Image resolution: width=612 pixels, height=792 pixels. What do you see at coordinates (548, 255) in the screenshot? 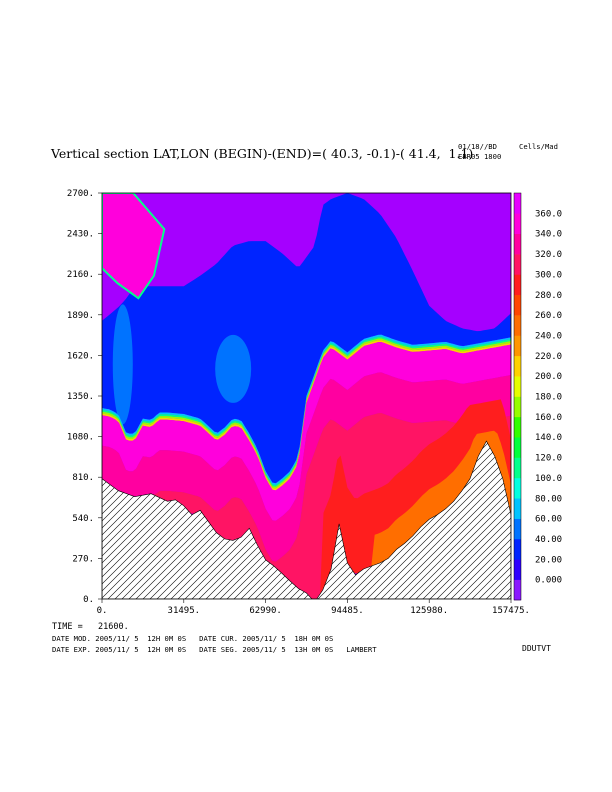
I see `colorbar-label: 320.0` at bounding box center [548, 255].